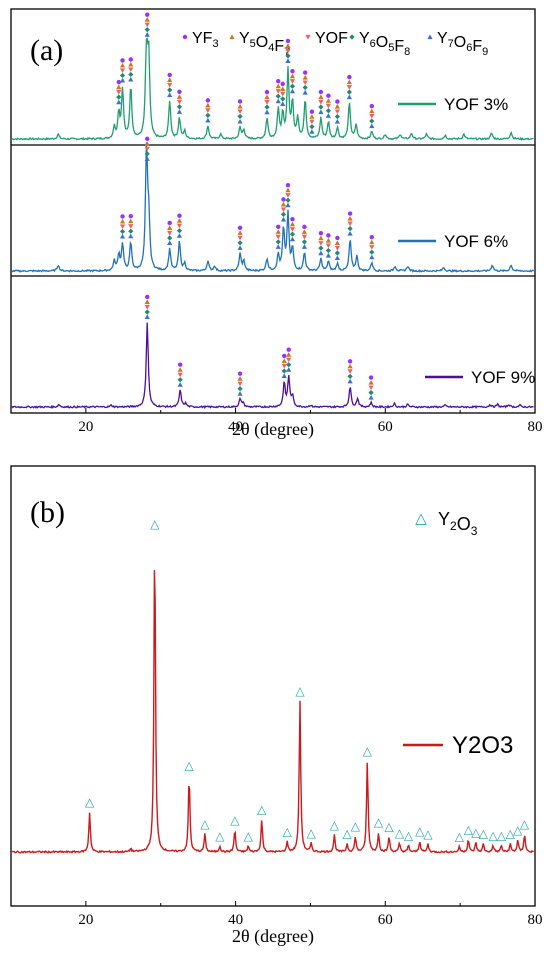 This screenshot has width=550, height=966. What do you see at coordinates (276, 421) in the screenshot?
I see `panel-a-x-ticks: 20 40 60 80` at bounding box center [276, 421].